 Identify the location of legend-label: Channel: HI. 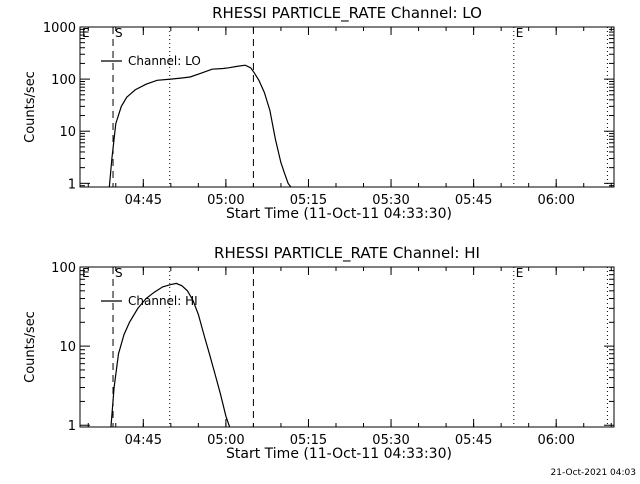
(163, 301).